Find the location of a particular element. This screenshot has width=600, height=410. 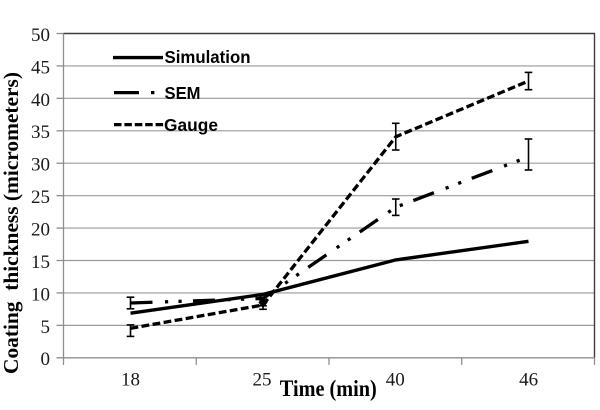

svg-text: 15 is located at coordinates (40, 262).